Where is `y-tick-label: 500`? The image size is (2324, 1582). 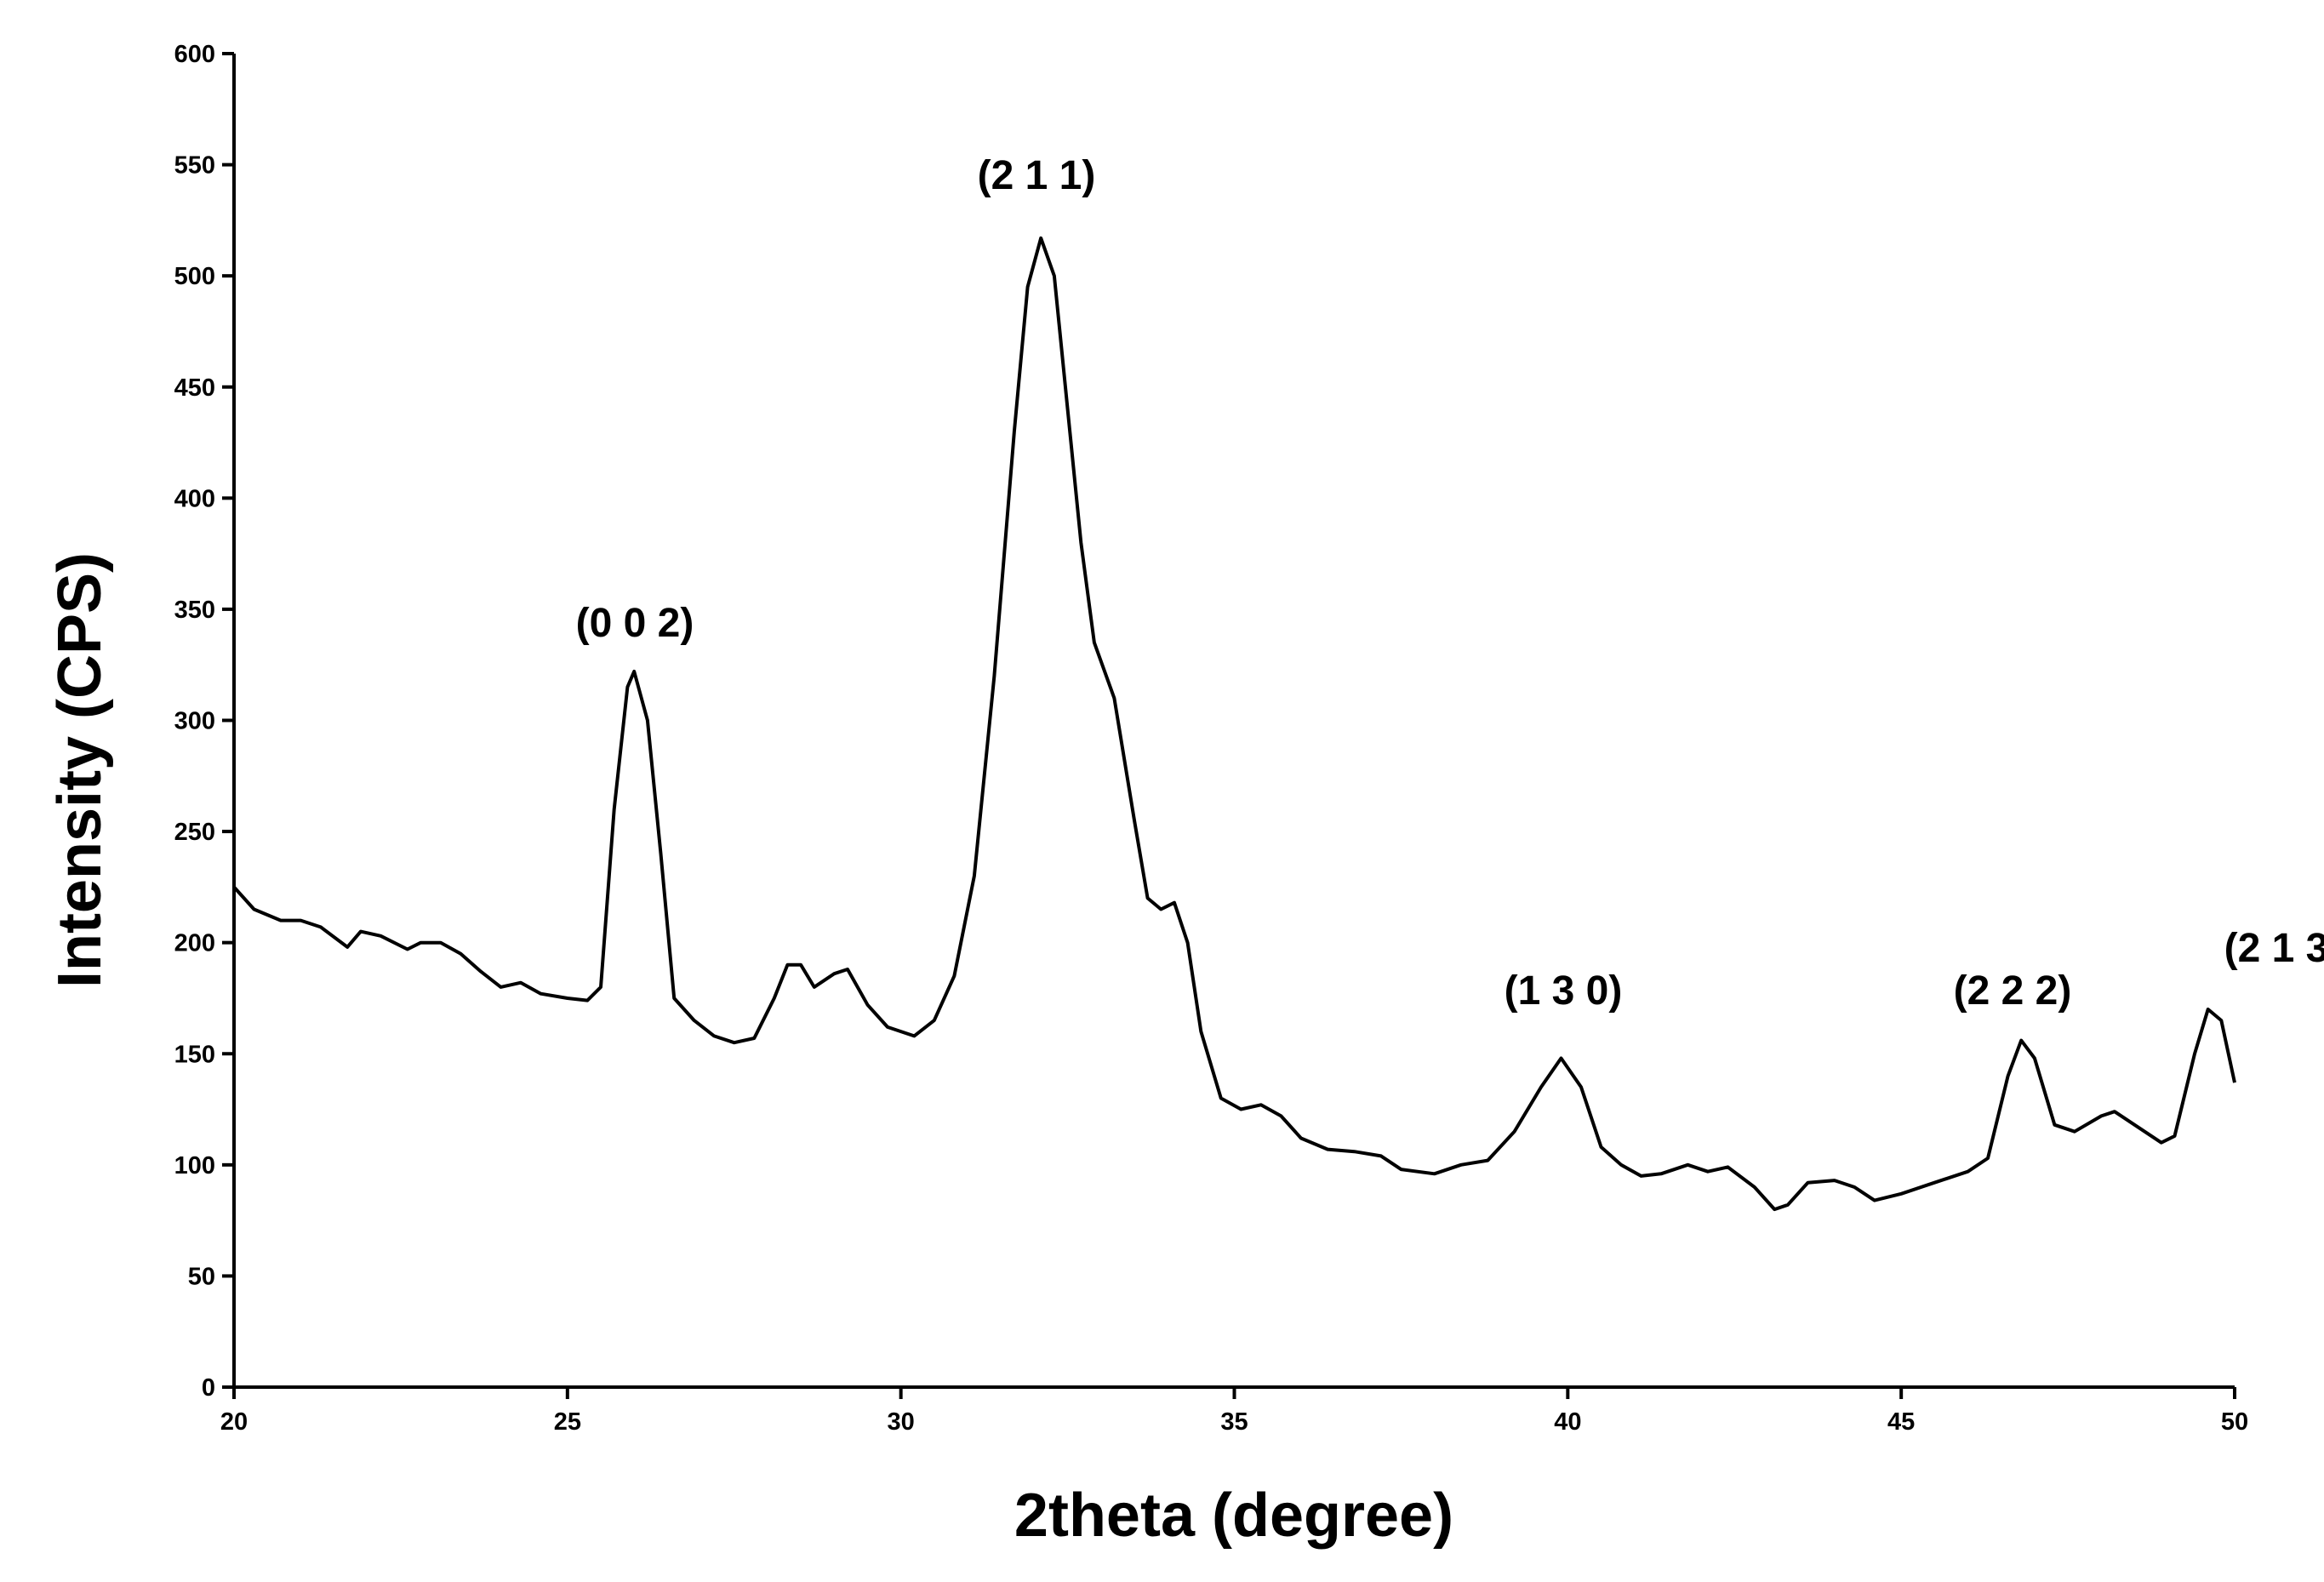 y-tick-label: 500 is located at coordinates (195, 276).